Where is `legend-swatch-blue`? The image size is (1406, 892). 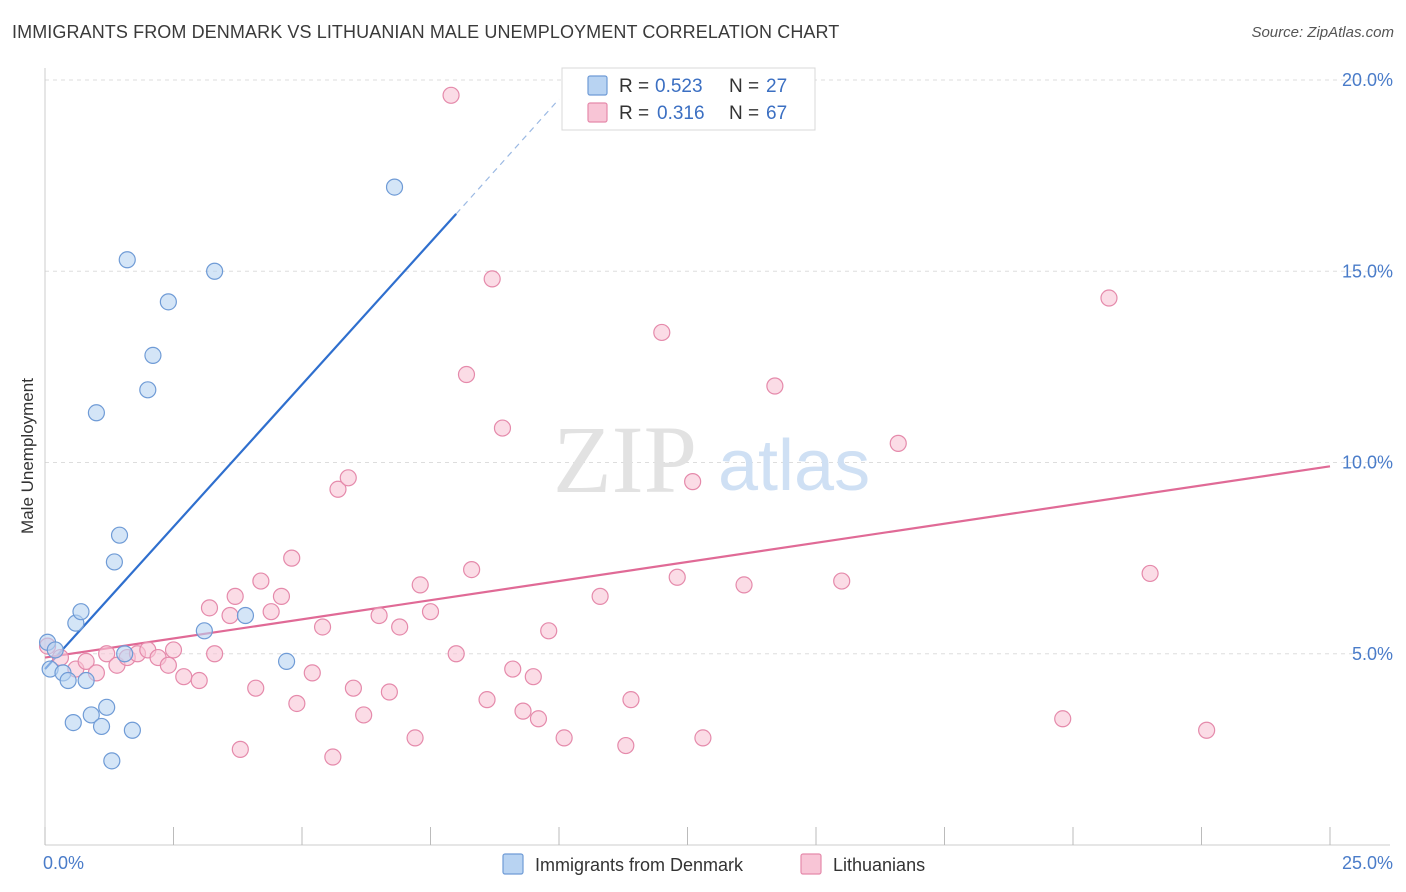
legend-swatch-blue is located at coordinates (597, 85).